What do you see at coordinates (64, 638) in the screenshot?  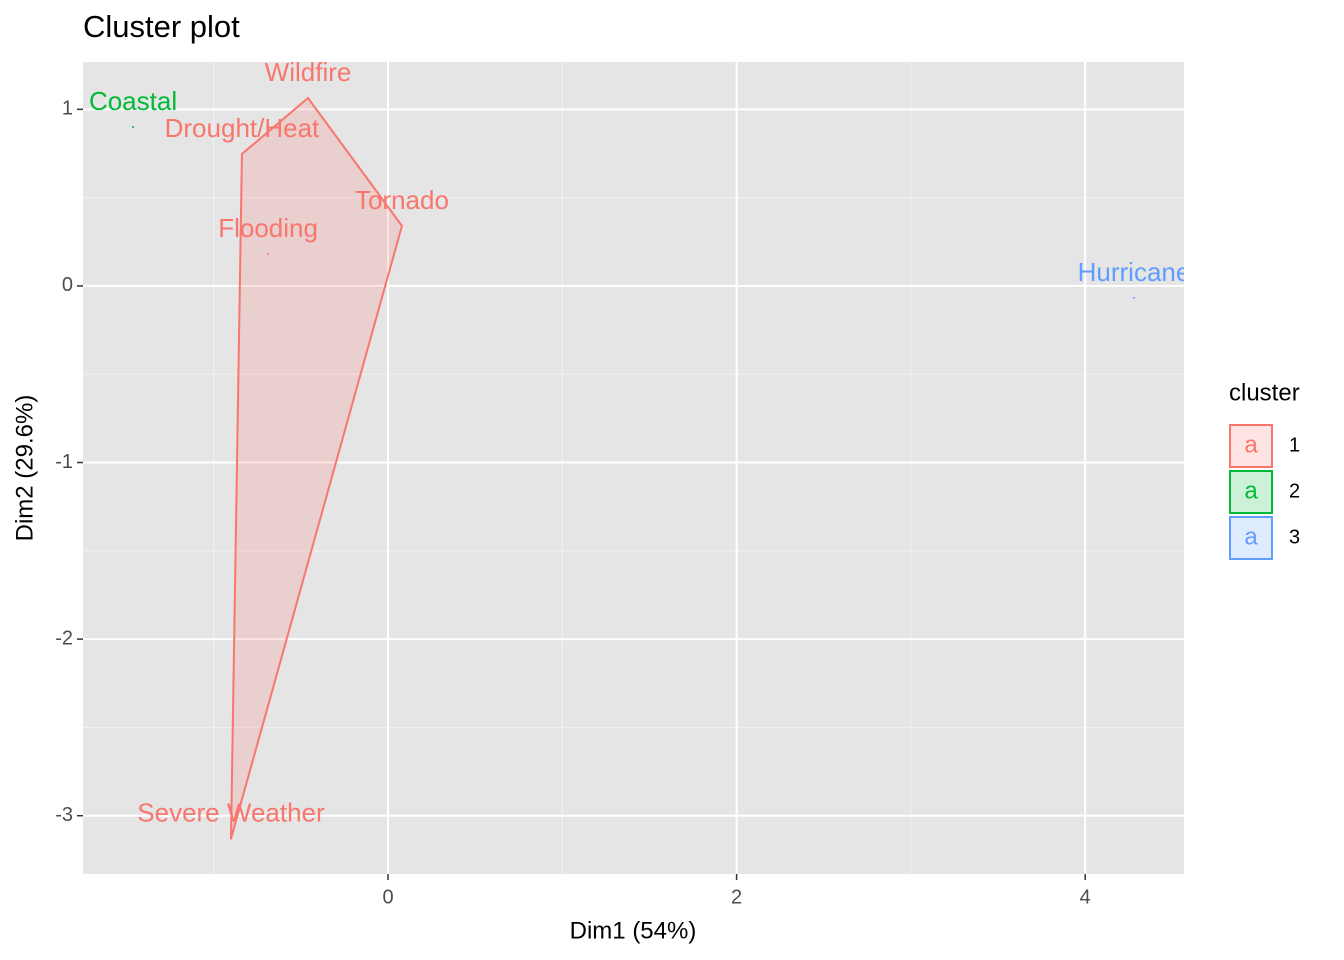 I see `y-tick-label: -2` at bounding box center [64, 638].